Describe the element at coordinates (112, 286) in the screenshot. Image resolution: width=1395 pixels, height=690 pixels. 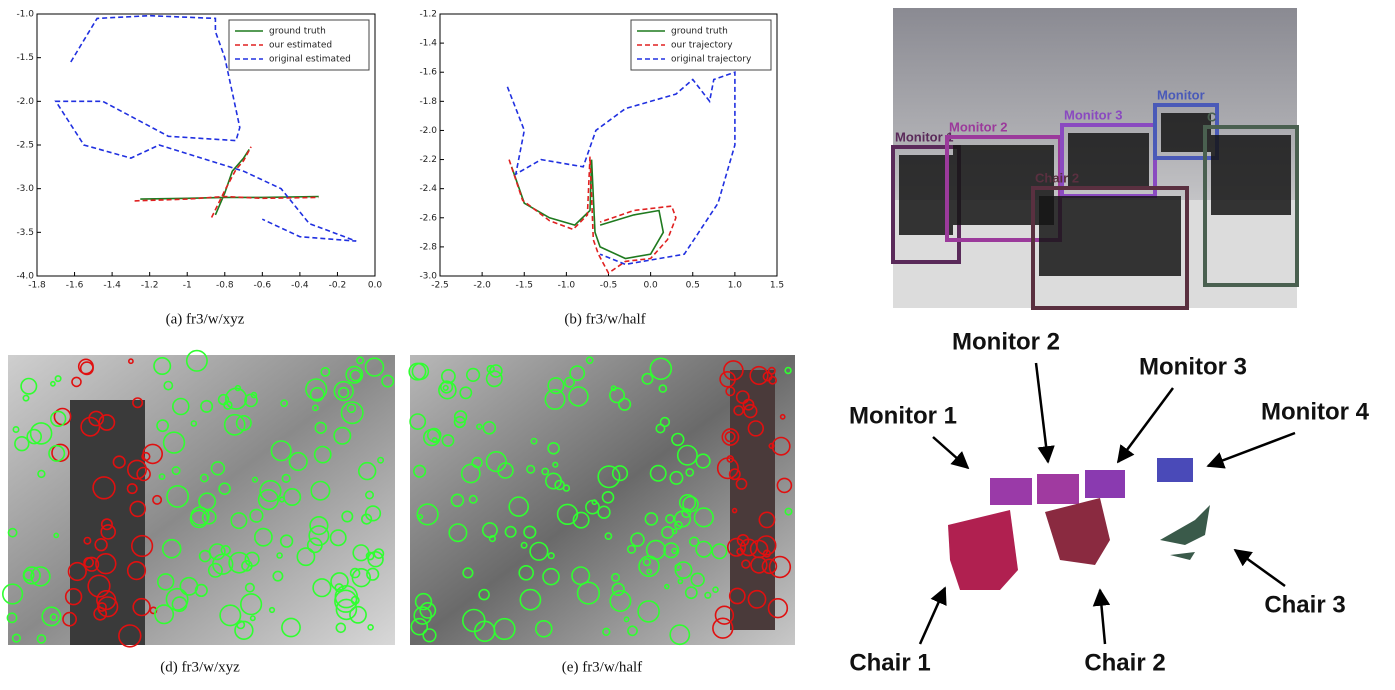
I see `x-tick-label: -1.4` at that location.